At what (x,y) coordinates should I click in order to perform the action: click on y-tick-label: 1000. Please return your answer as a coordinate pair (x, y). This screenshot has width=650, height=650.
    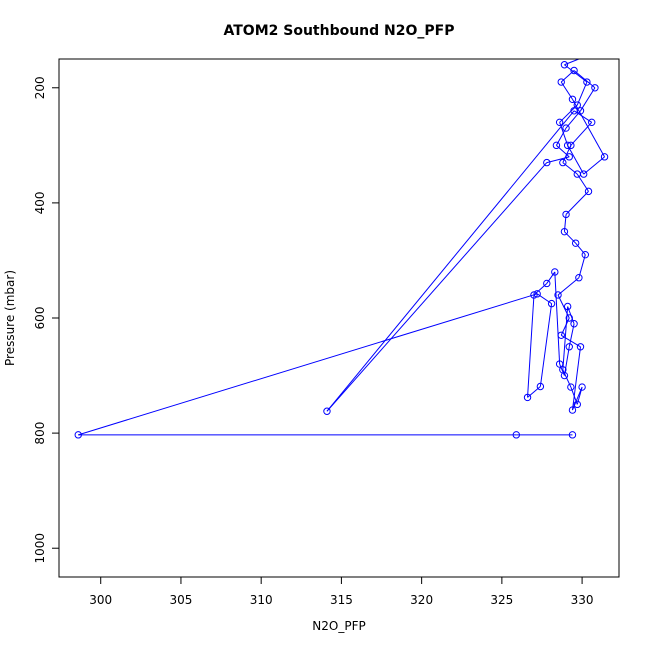
    Looking at the image, I should click on (40, 548).